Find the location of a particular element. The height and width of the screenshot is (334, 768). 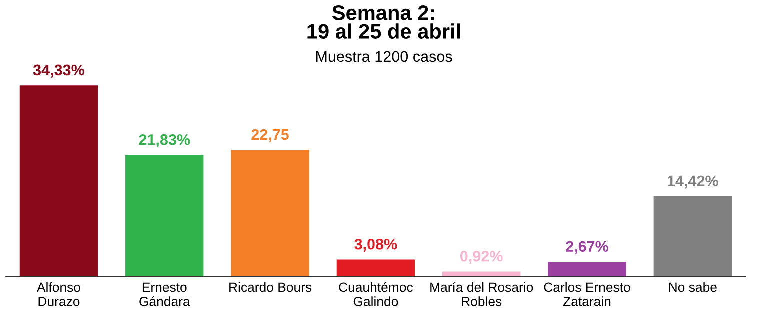

data-label: 34,33% is located at coordinates (58, 71).